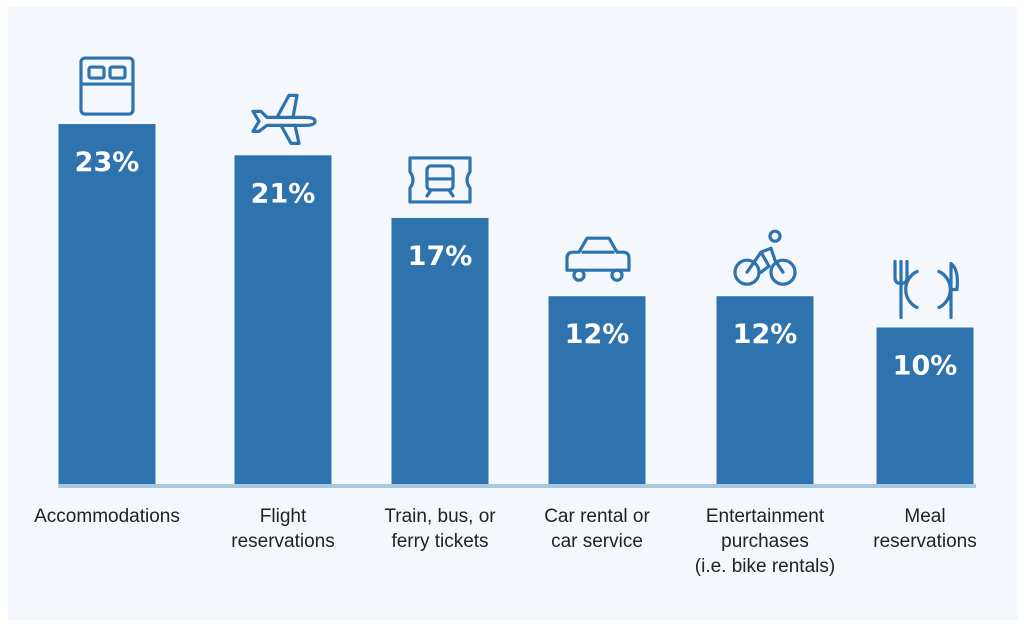  What do you see at coordinates (440, 180) in the screenshot?
I see `train-ticket-icon` at bounding box center [440, 180].